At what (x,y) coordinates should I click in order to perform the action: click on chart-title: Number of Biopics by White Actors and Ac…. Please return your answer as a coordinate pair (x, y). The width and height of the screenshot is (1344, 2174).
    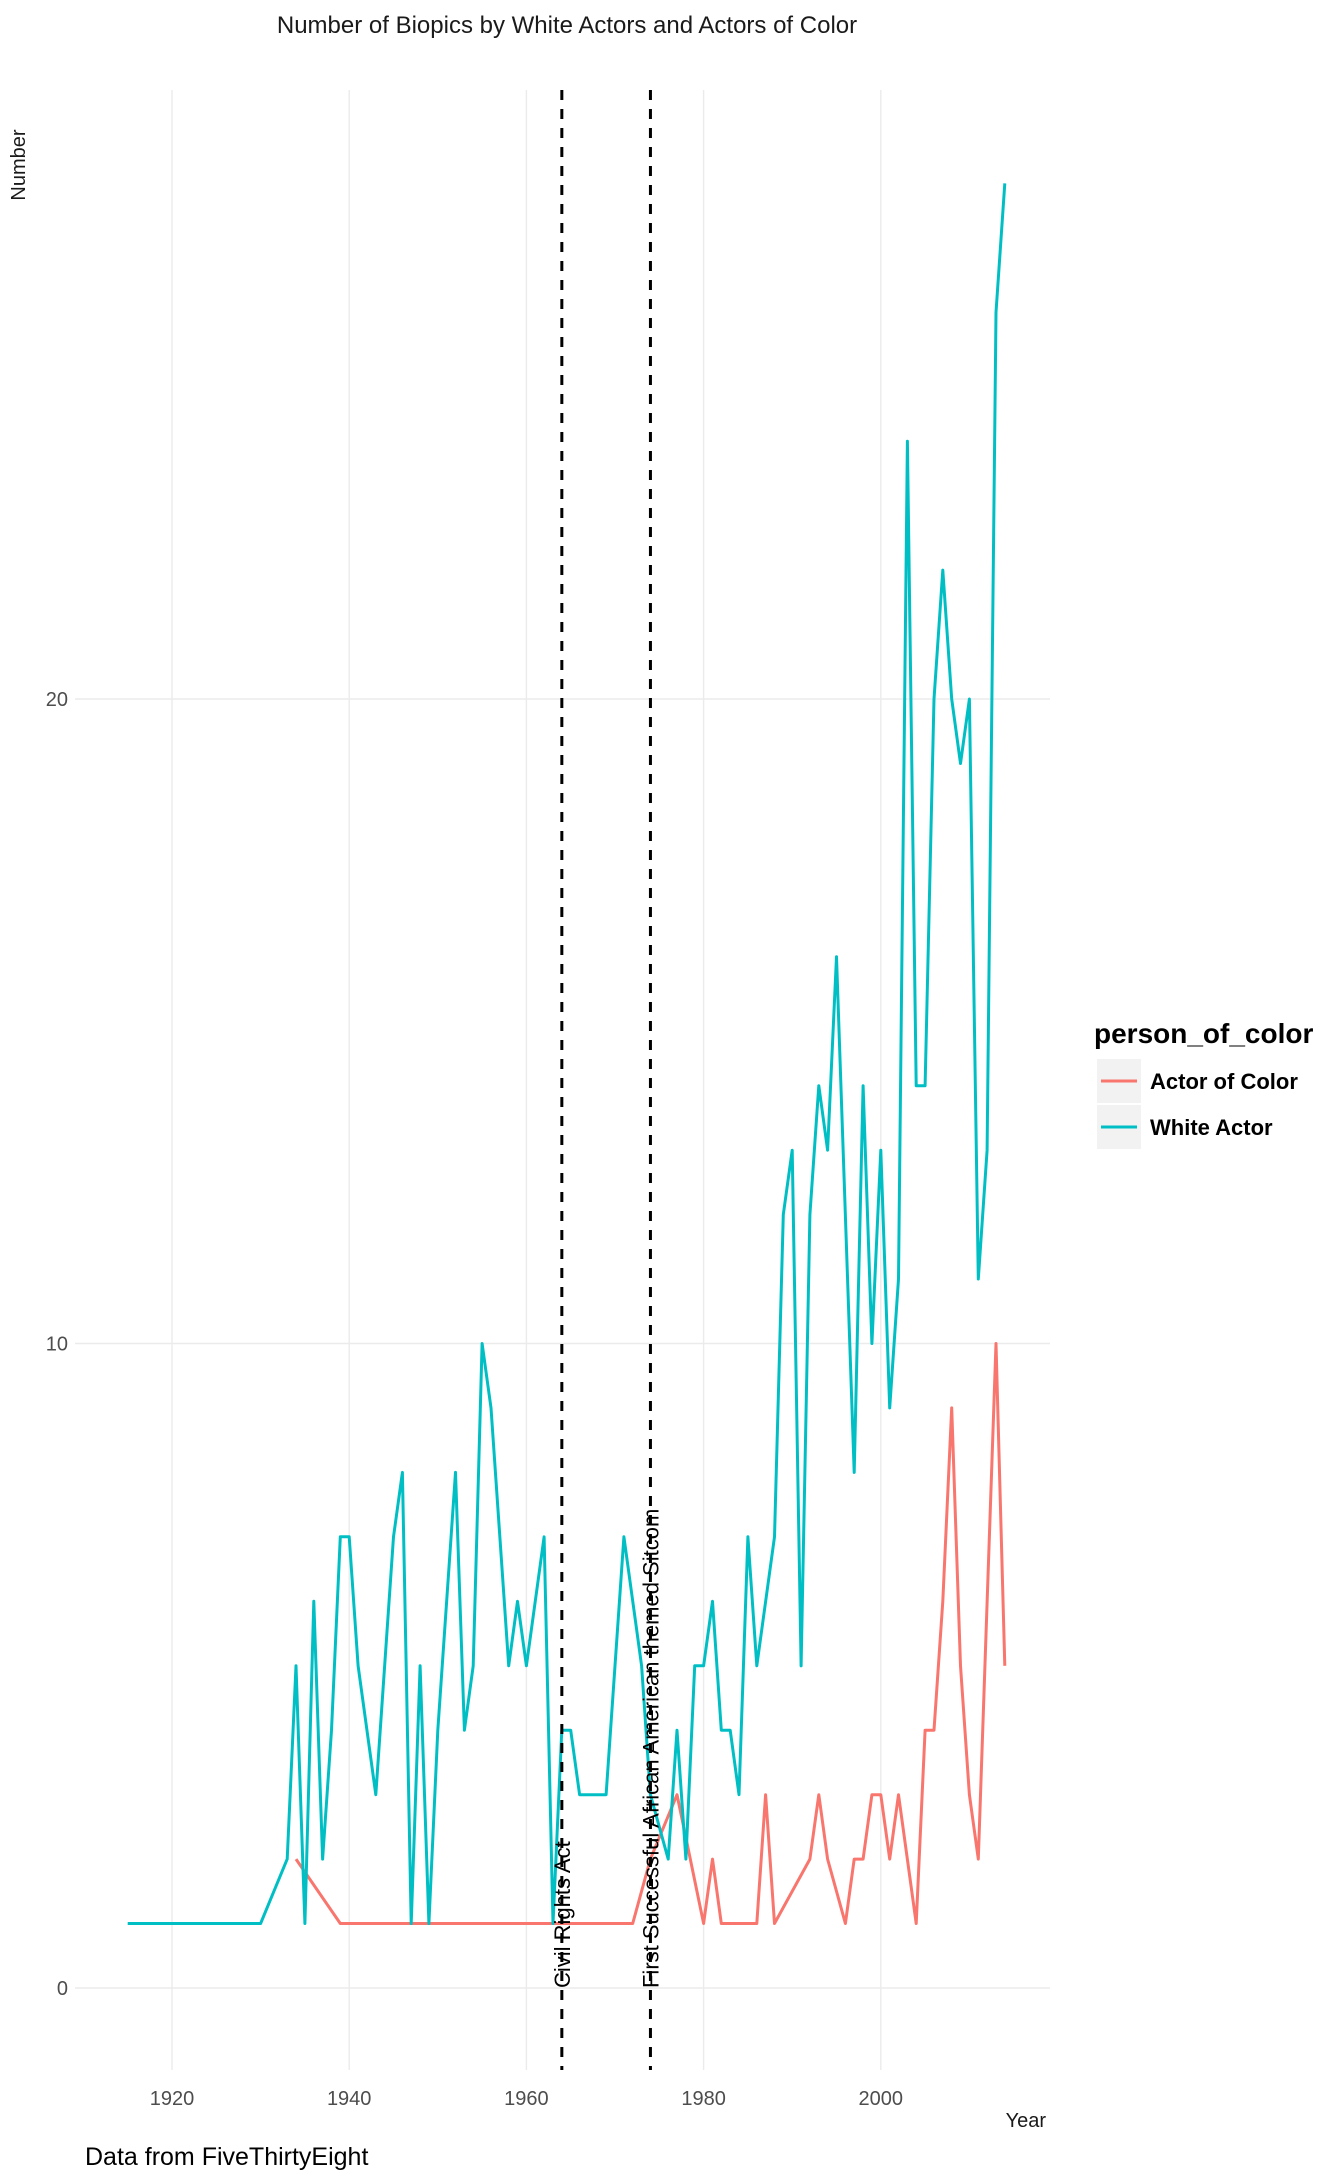
    Looking at the image, I should click on (567, 25).